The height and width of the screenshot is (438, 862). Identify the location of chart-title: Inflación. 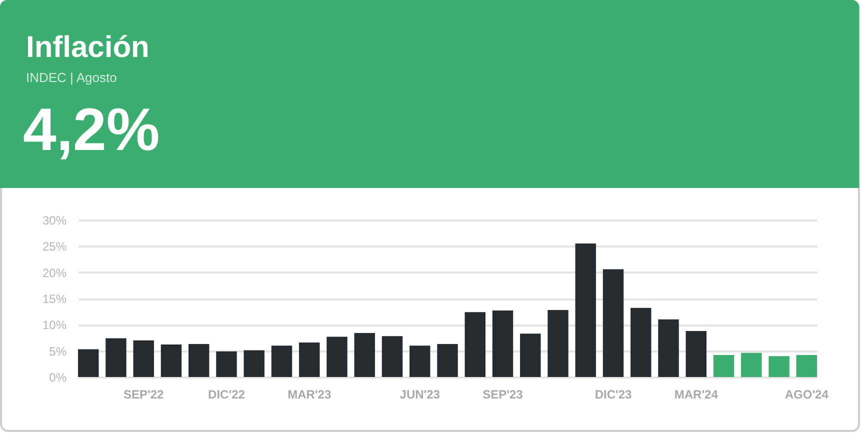
(88, 47).